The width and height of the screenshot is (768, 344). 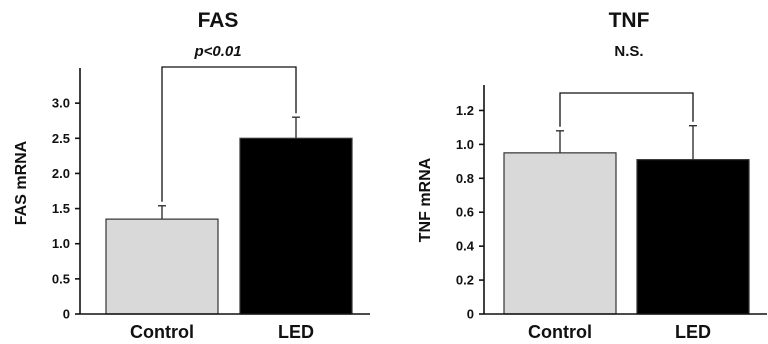 I want to click on y-tick-label: 0.8, so click(x=465, y=178).